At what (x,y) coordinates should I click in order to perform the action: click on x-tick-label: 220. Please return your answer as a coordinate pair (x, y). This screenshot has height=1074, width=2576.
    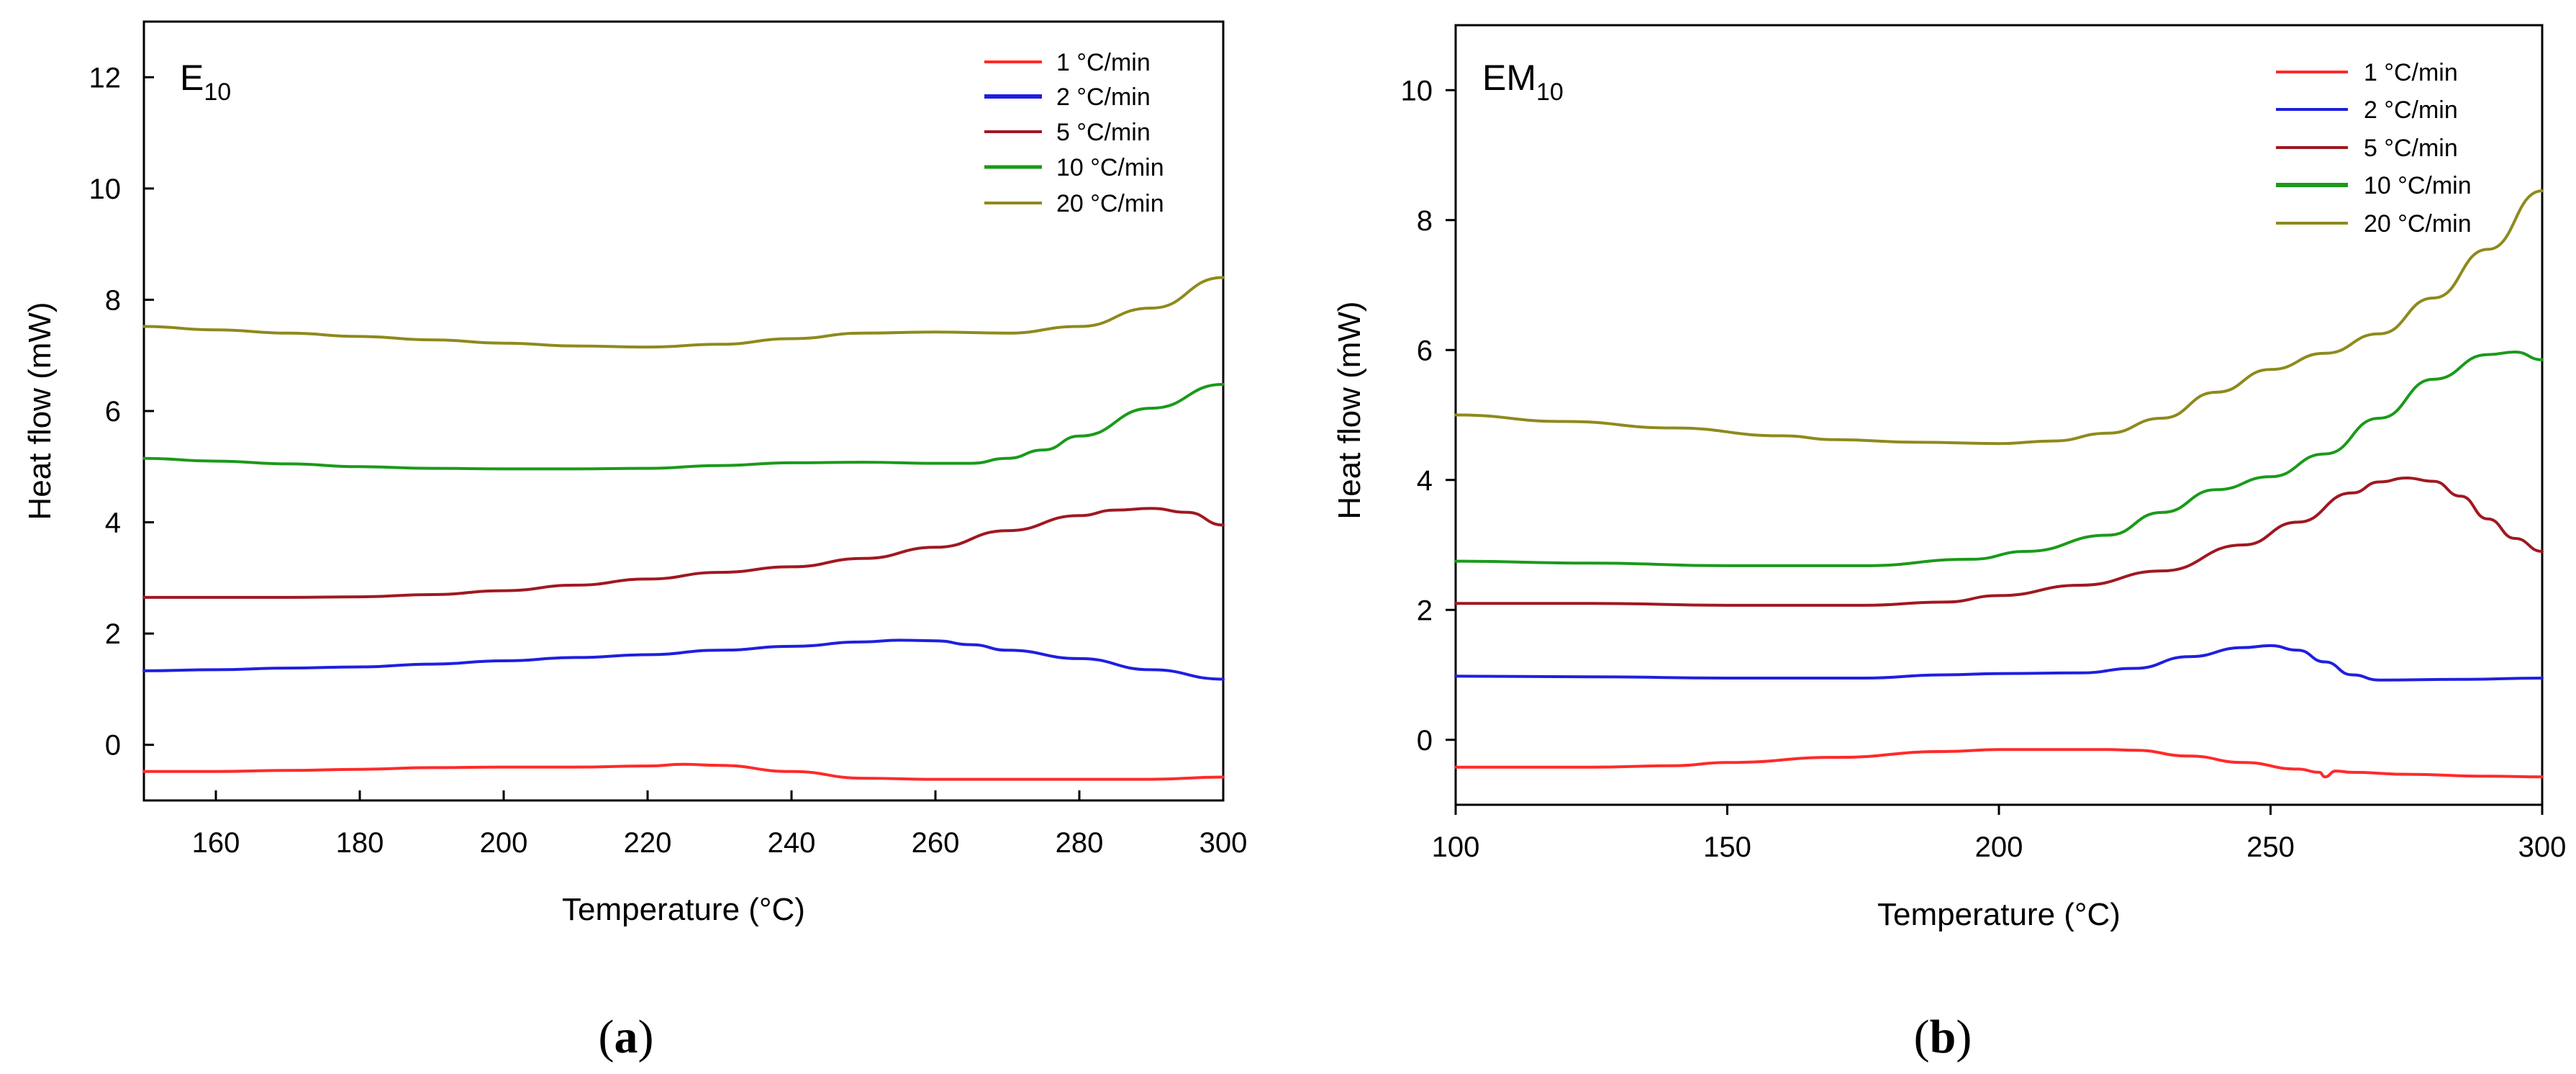
    Looking at the image, I should click on (648, 843).